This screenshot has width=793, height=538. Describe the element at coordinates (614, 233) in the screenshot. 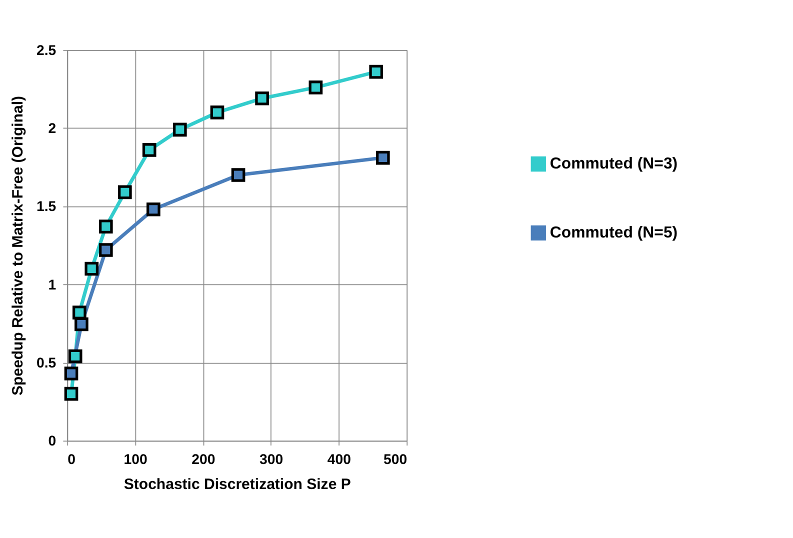

I see `legend-label: Commuted (N=5)` at that location.